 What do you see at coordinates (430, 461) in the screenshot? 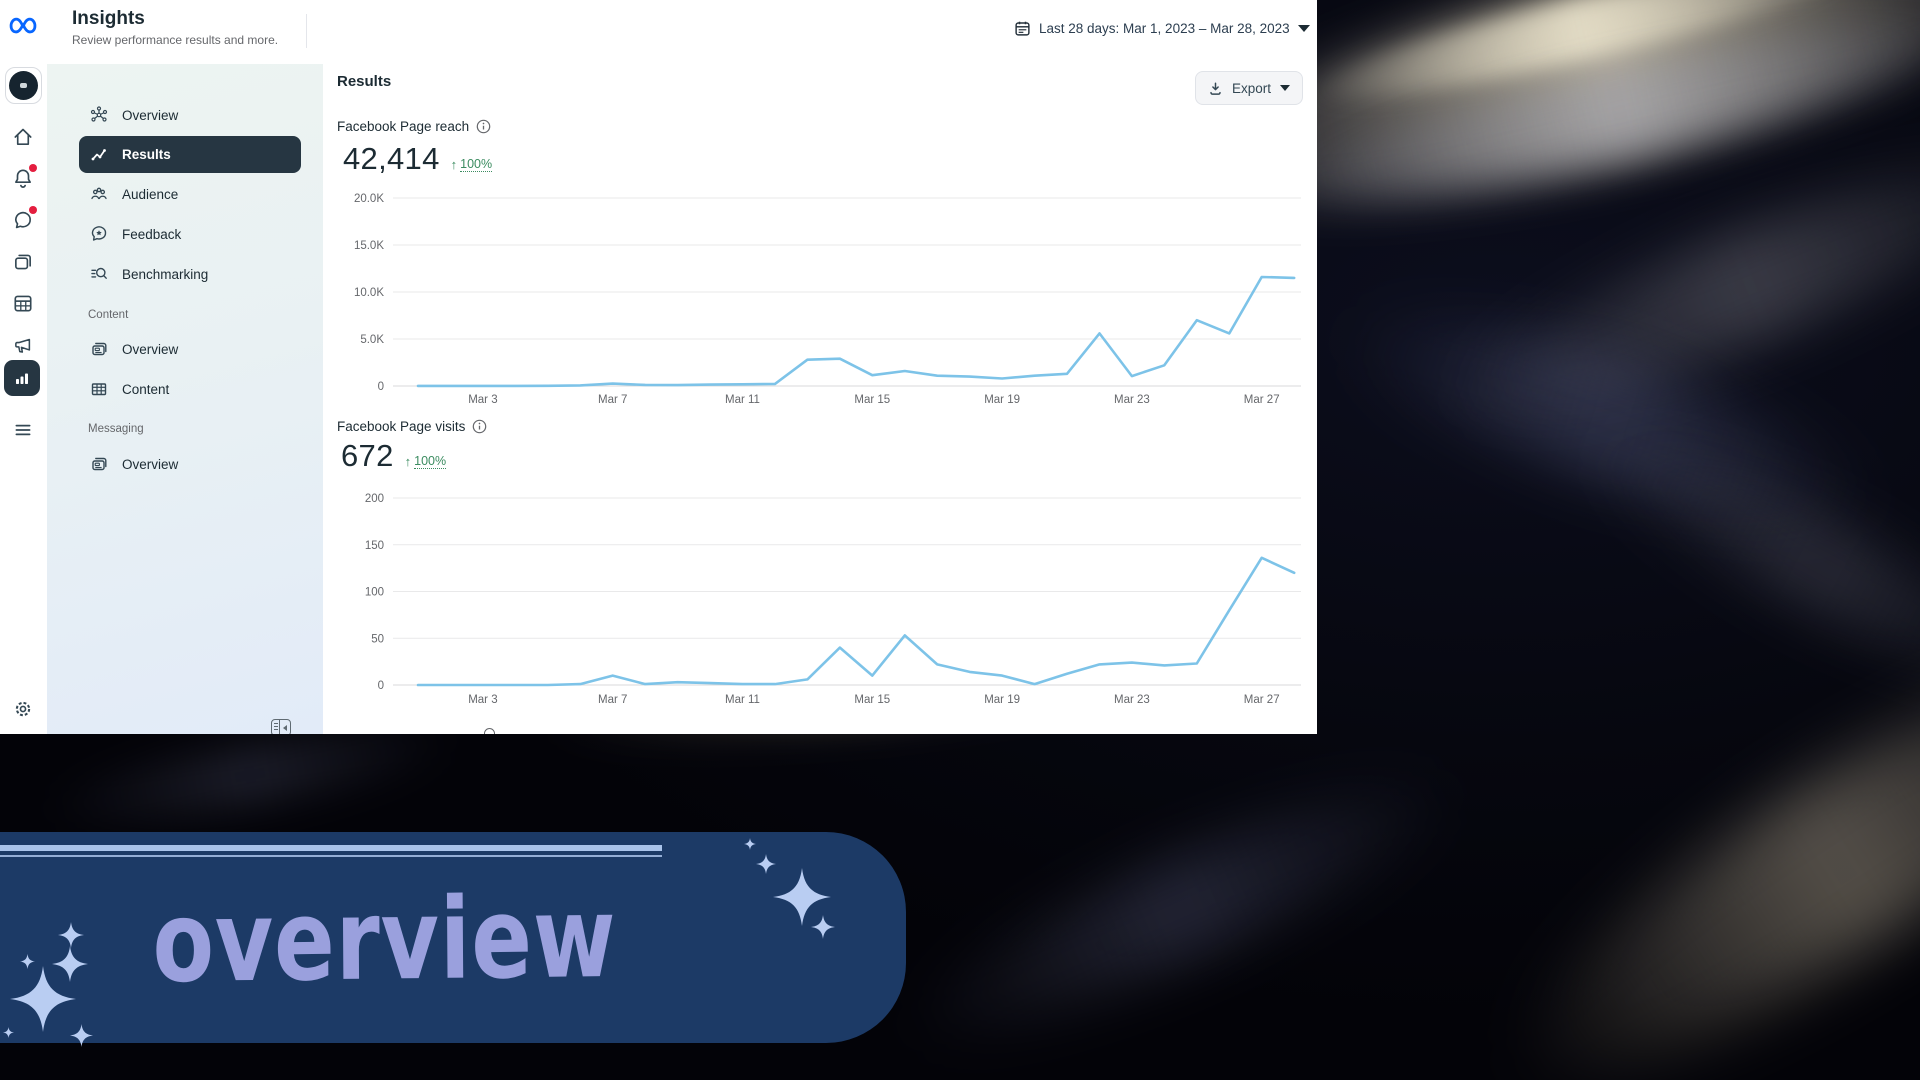
I see `visits-change-percent: 100%` at bounding box center [430, 461].